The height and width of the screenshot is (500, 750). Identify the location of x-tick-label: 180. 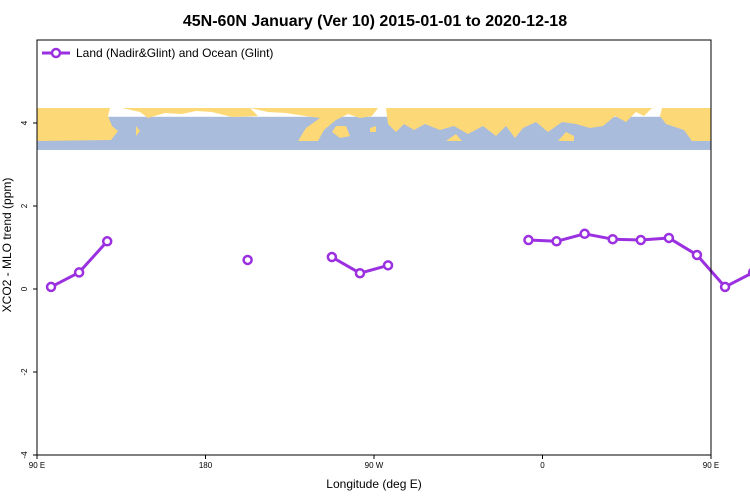
(206, 465).